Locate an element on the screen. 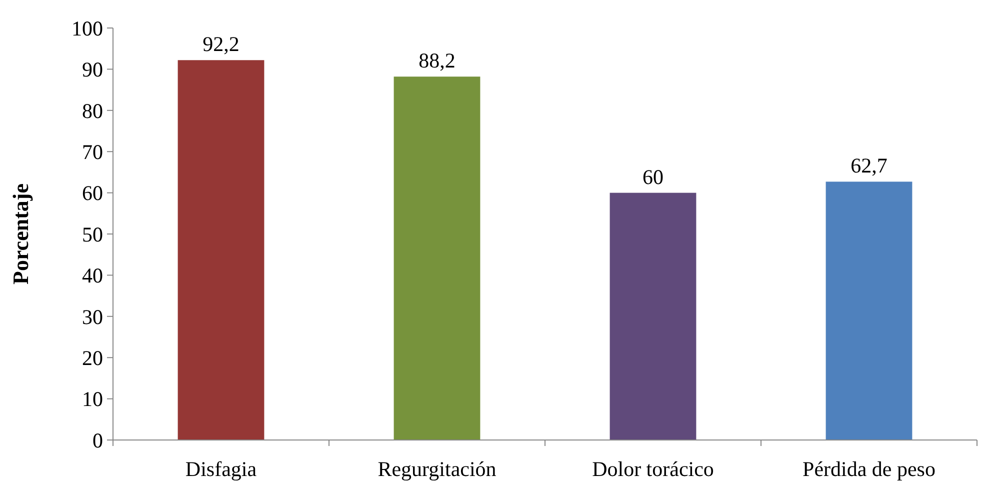 This screenshot has height=490, width=981. y-axis-title: Porcentaje is located at coordinates (20, 233).